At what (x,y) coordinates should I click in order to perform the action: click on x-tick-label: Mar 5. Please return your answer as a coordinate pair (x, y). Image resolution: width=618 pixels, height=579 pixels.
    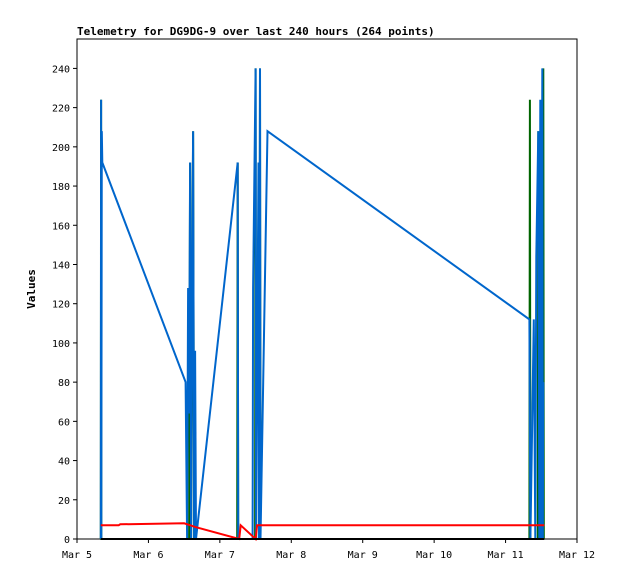
    Looking at the image, I should click on (77, 555).